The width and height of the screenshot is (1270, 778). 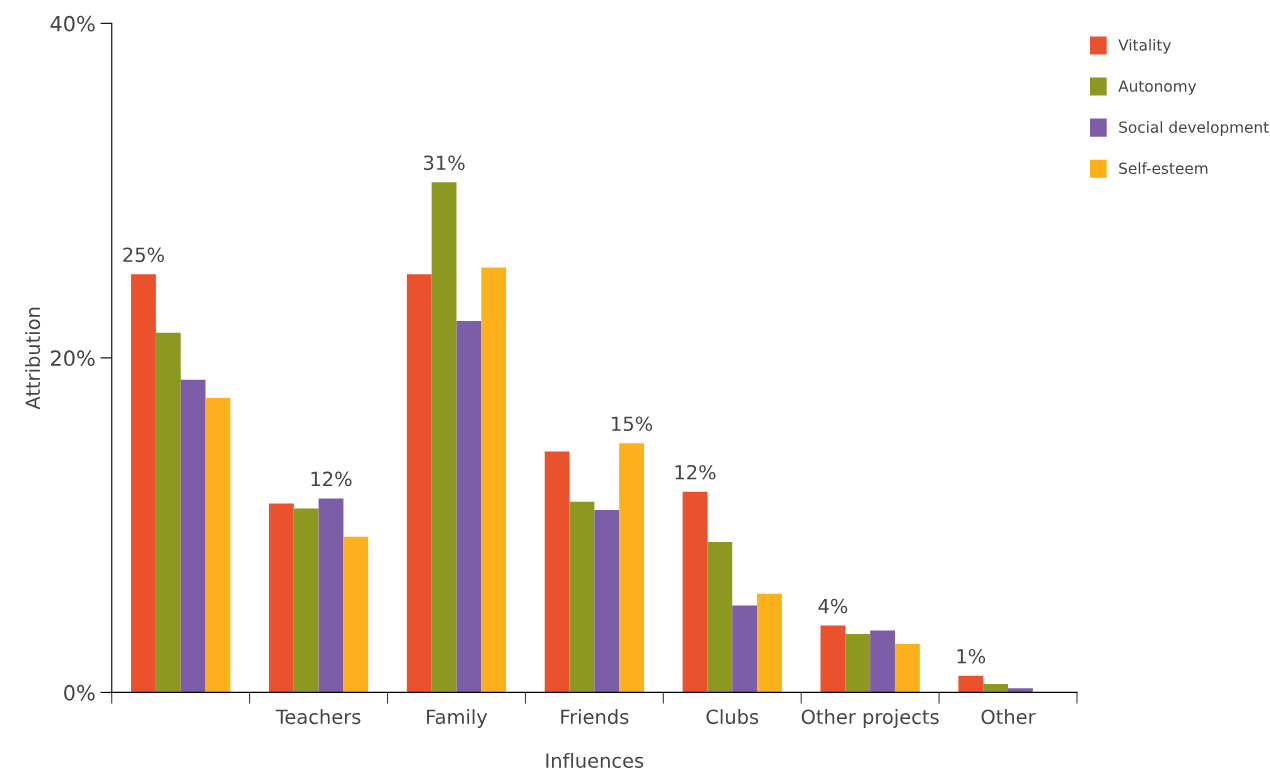 I want to click on y-tick-label: 40%, so click(x=72, y=23).